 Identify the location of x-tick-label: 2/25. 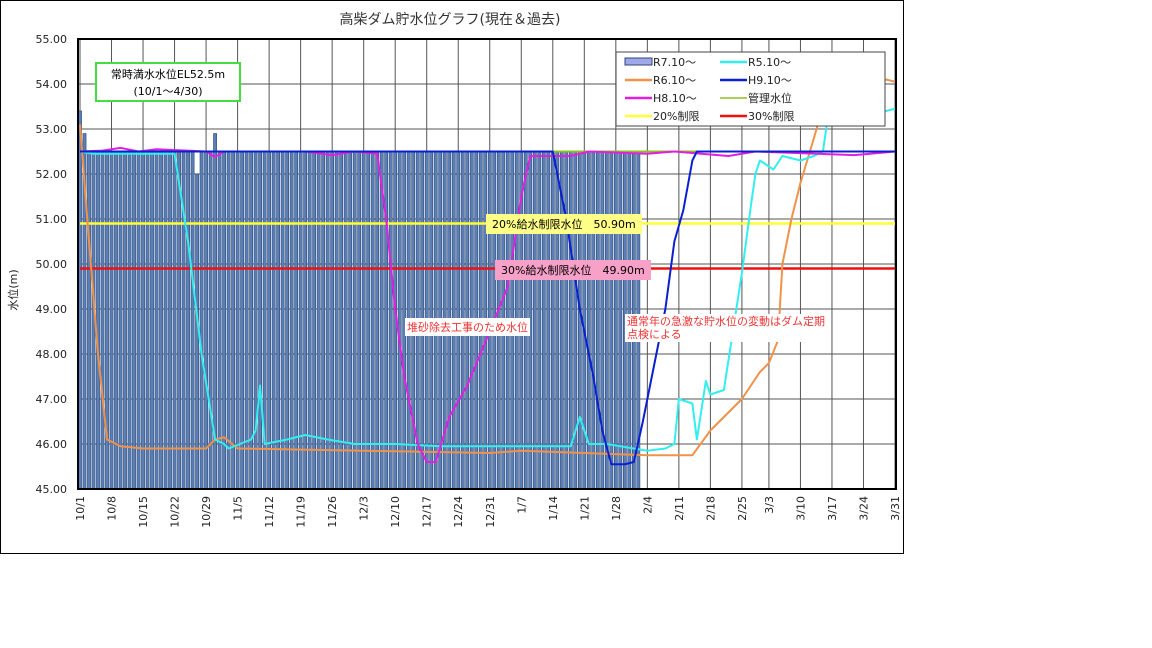
(742, 508).